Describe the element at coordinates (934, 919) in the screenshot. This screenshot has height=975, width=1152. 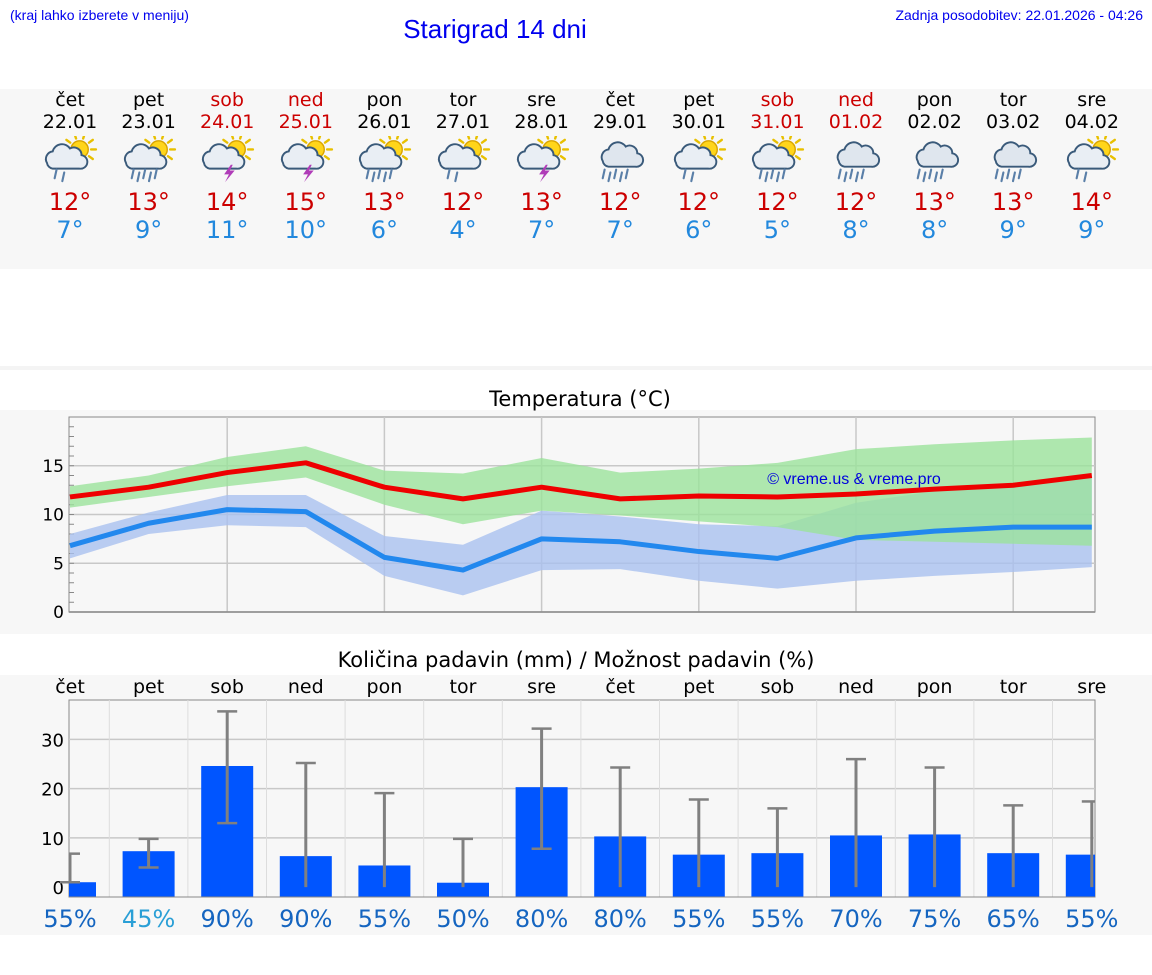
I see `precipitation-chance: 75%` at that location.